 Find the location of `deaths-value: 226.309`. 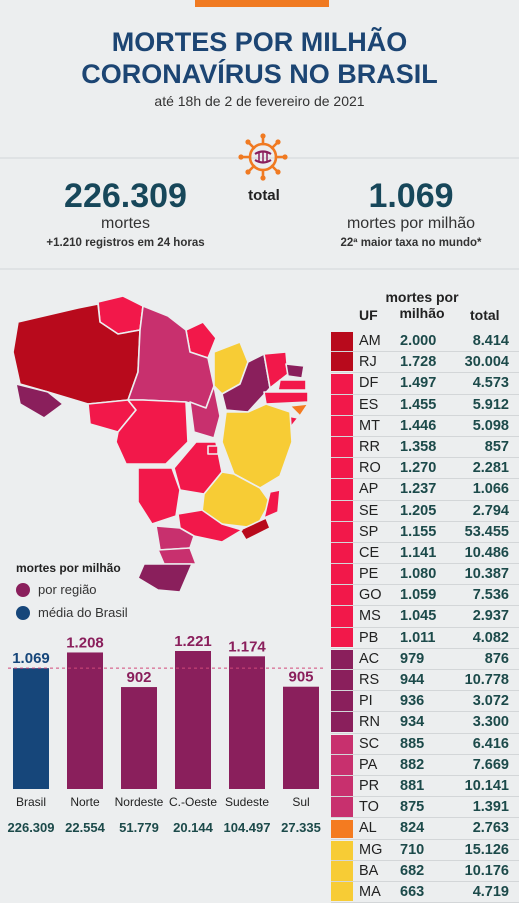

deaths-value: 226.309 is located at coordinates (125, 196).